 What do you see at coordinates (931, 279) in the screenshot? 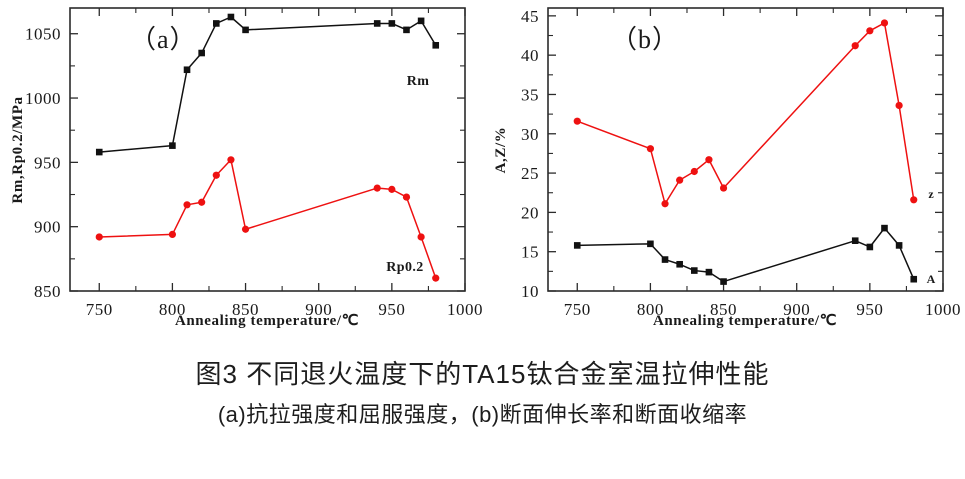
I see `series-label-a: A` at bounding box center [931, 279].